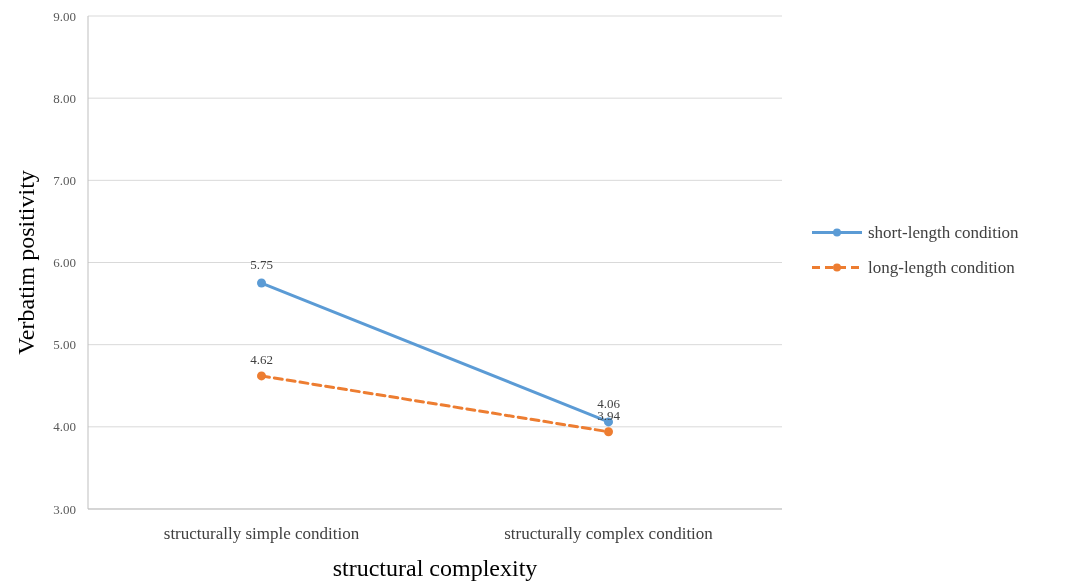  What do you see at coordinates (944, 232) in the screenshot?
I see `legend-label: short-length condition` at bounding box center [944, 232].